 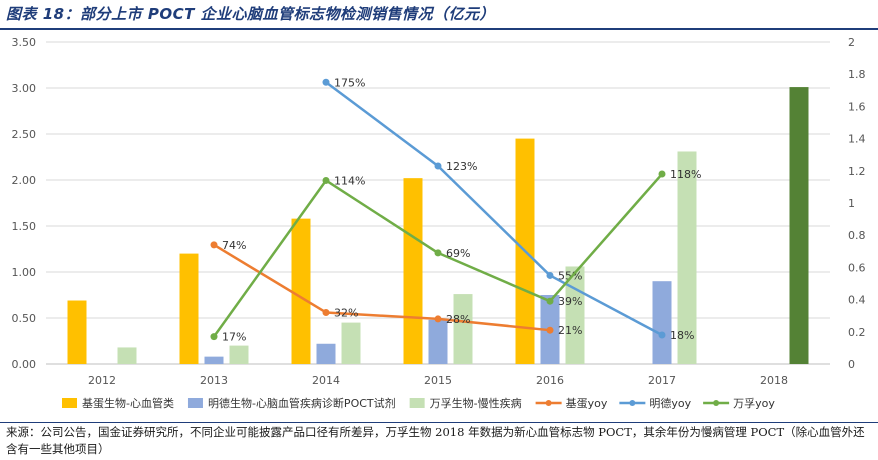 I want to click on y-left-tick-label: 2.00, so click(x=24, y=180).